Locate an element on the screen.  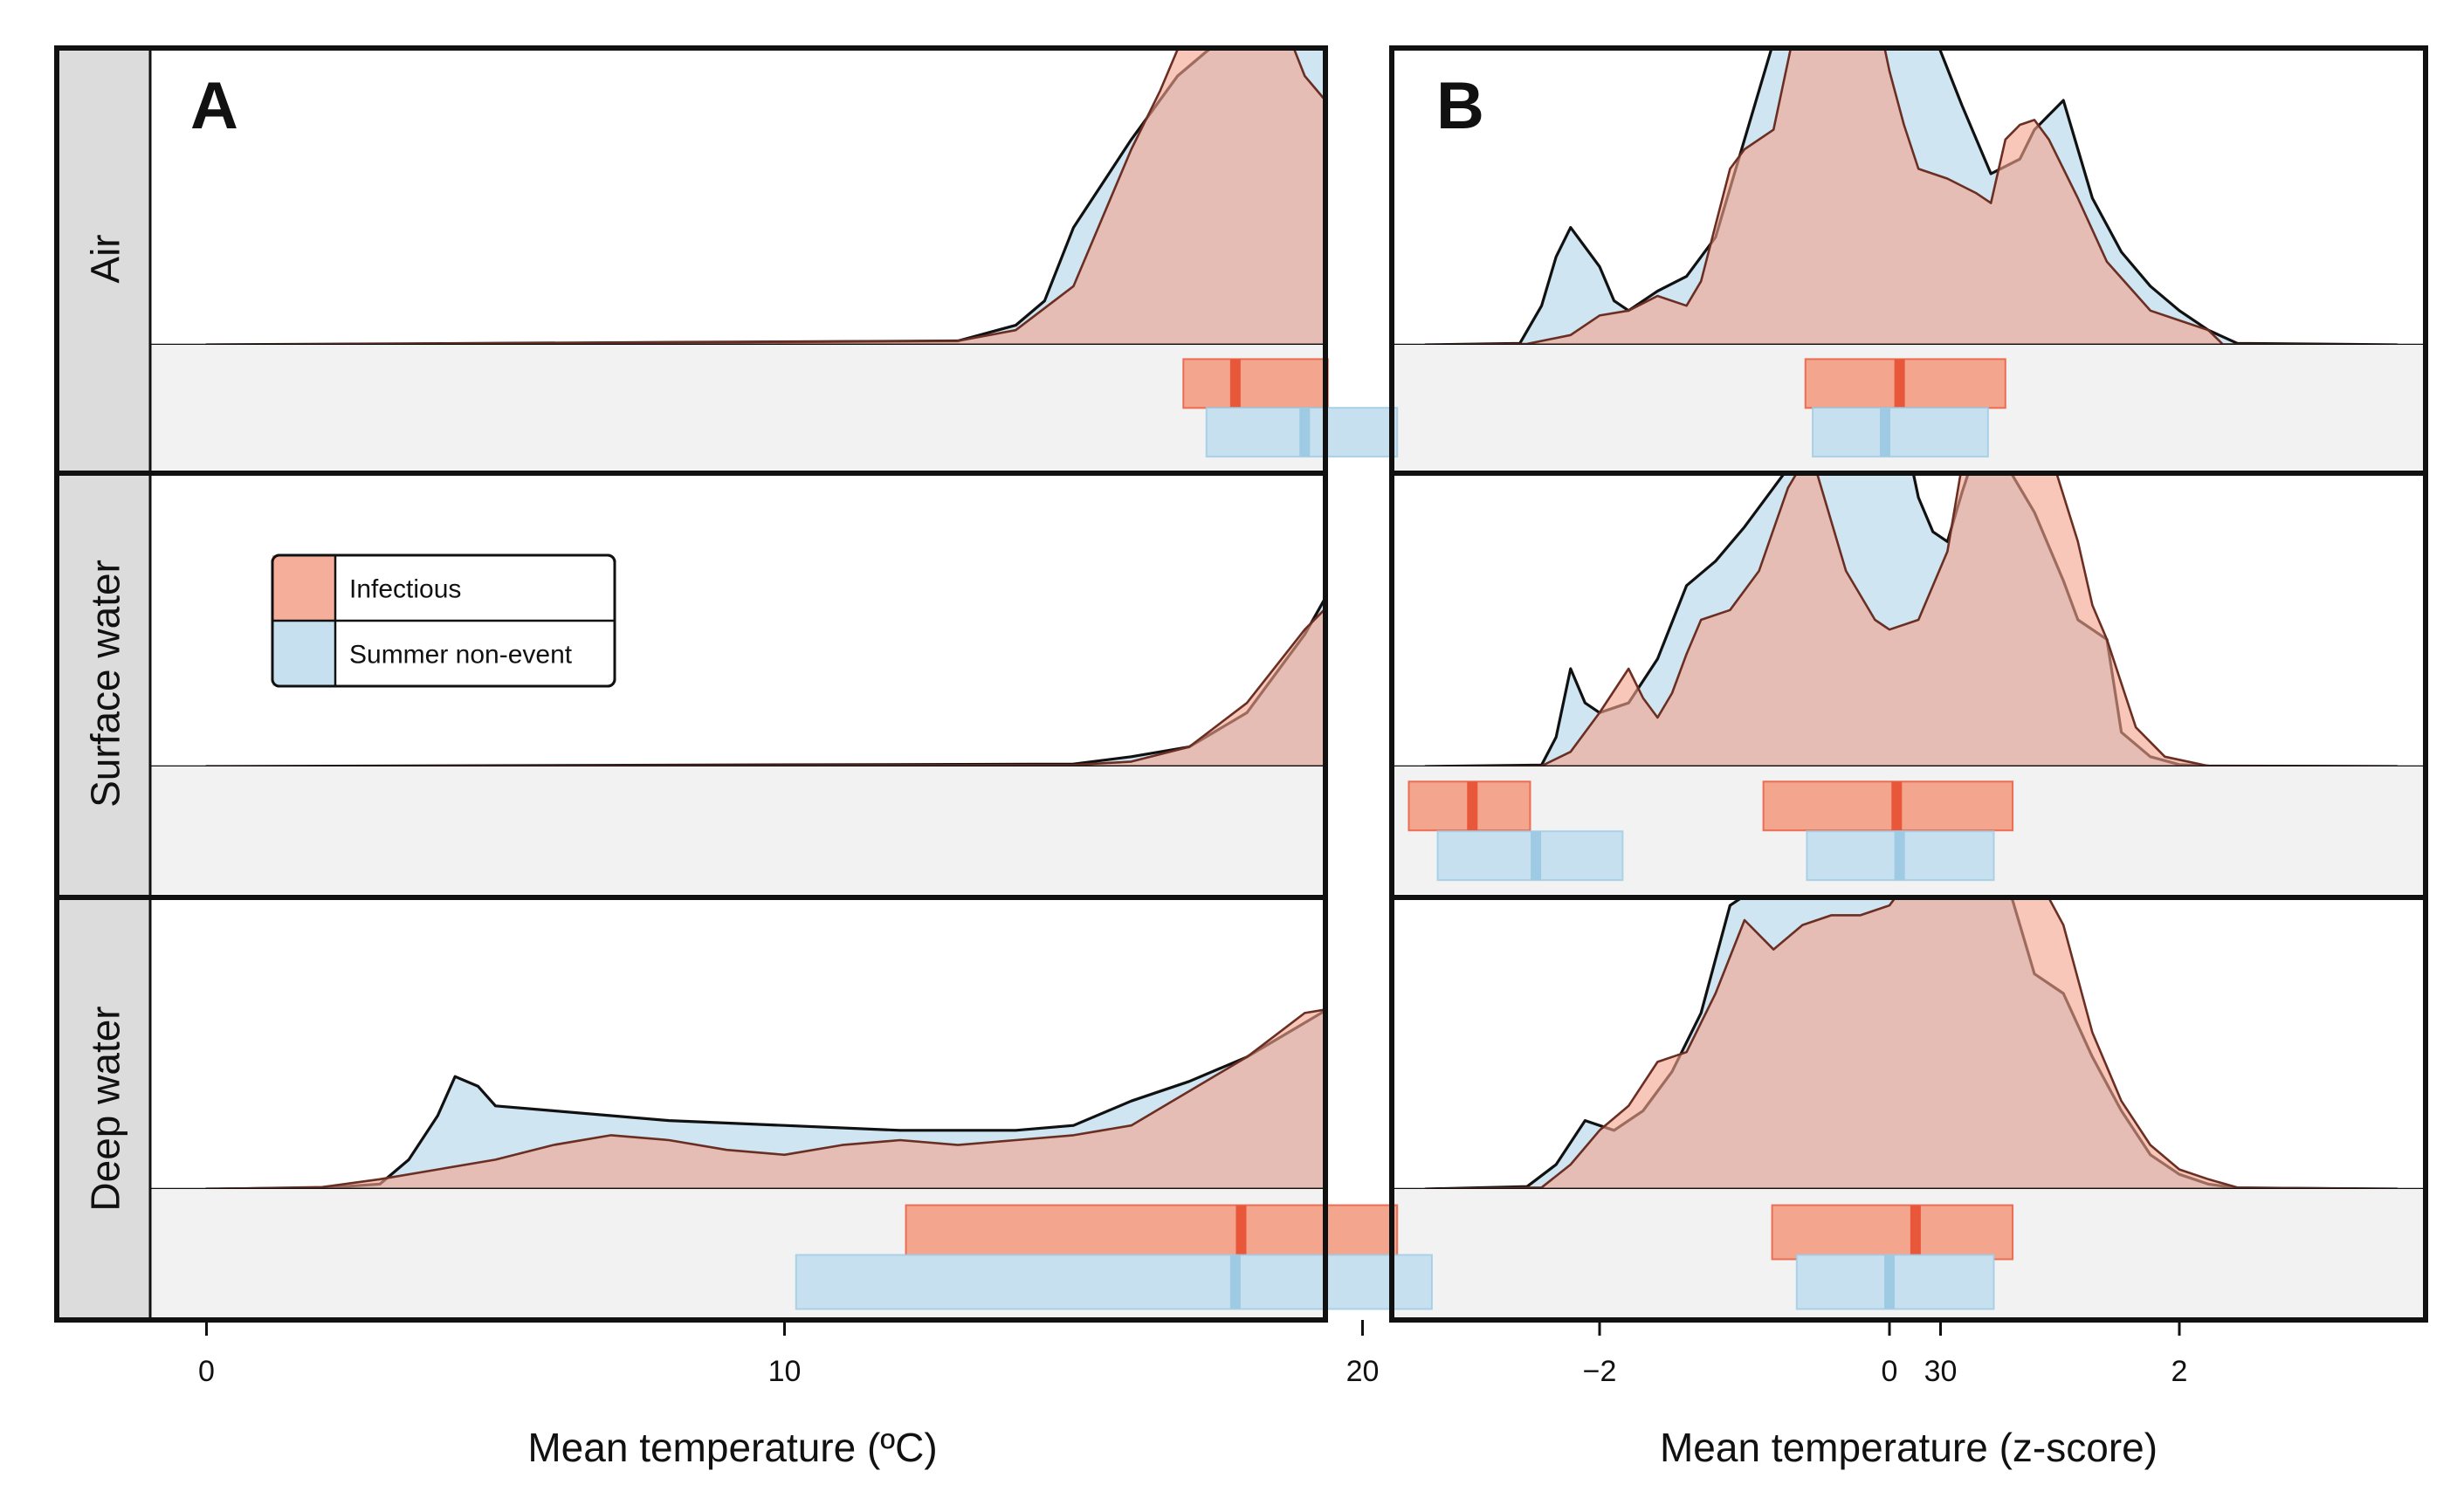
density-group-b-air is located at coordinates (1909, 196).